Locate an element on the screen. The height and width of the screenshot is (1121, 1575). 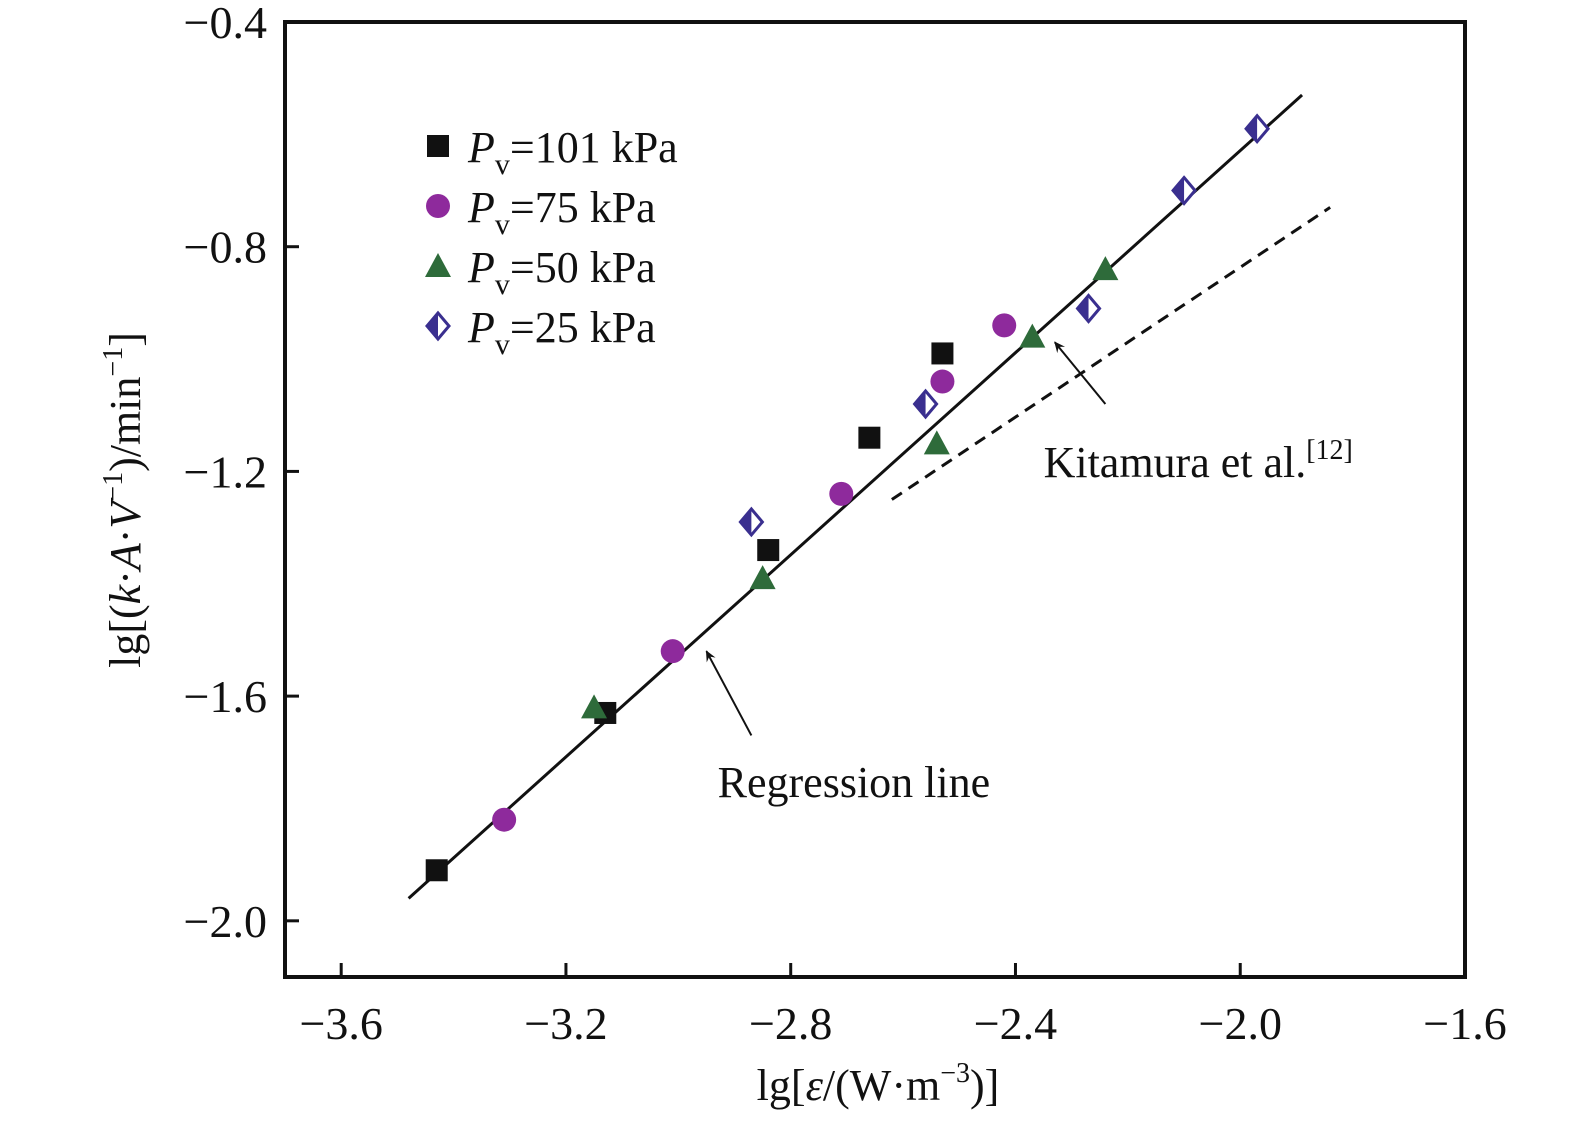
legend-label: Pv=25 kPa is located at coordinates (561, 332).